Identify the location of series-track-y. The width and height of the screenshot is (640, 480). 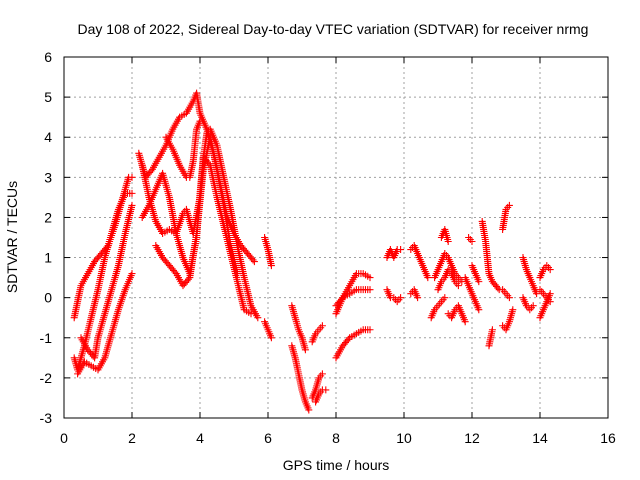
(448, 280).